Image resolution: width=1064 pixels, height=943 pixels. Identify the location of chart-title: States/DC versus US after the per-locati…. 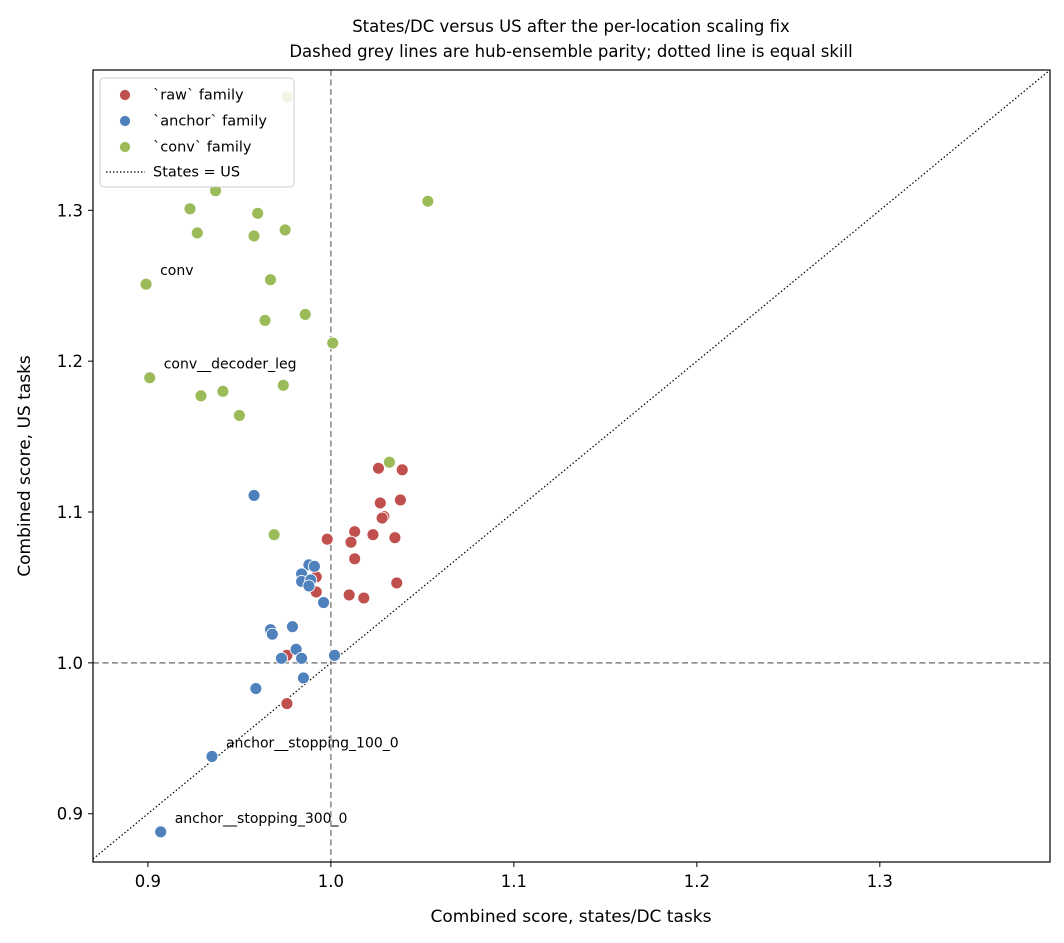
(571, 26).